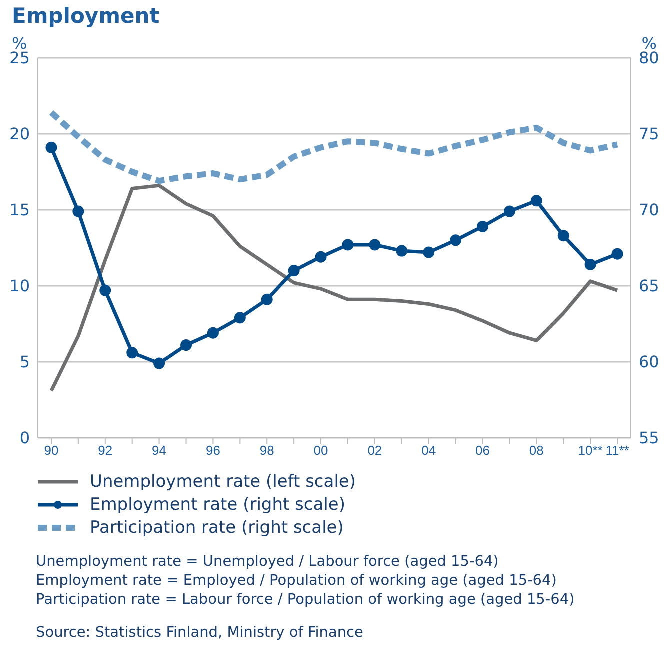  Describe the element at coordinates (25, 438) in the screenshot. I see `y-tick-label: 0` at that location.